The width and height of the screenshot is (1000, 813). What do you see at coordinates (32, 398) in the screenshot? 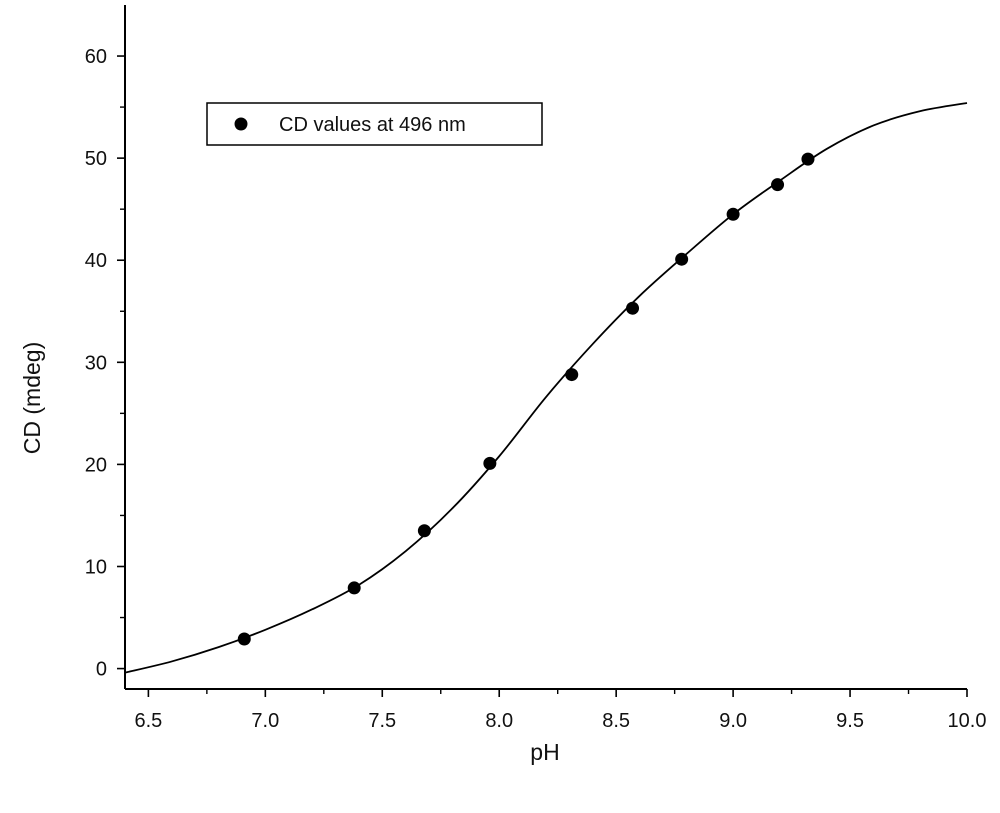
I see `y-axis-title: CD (mdeg)` at bounding box center [32, 398].